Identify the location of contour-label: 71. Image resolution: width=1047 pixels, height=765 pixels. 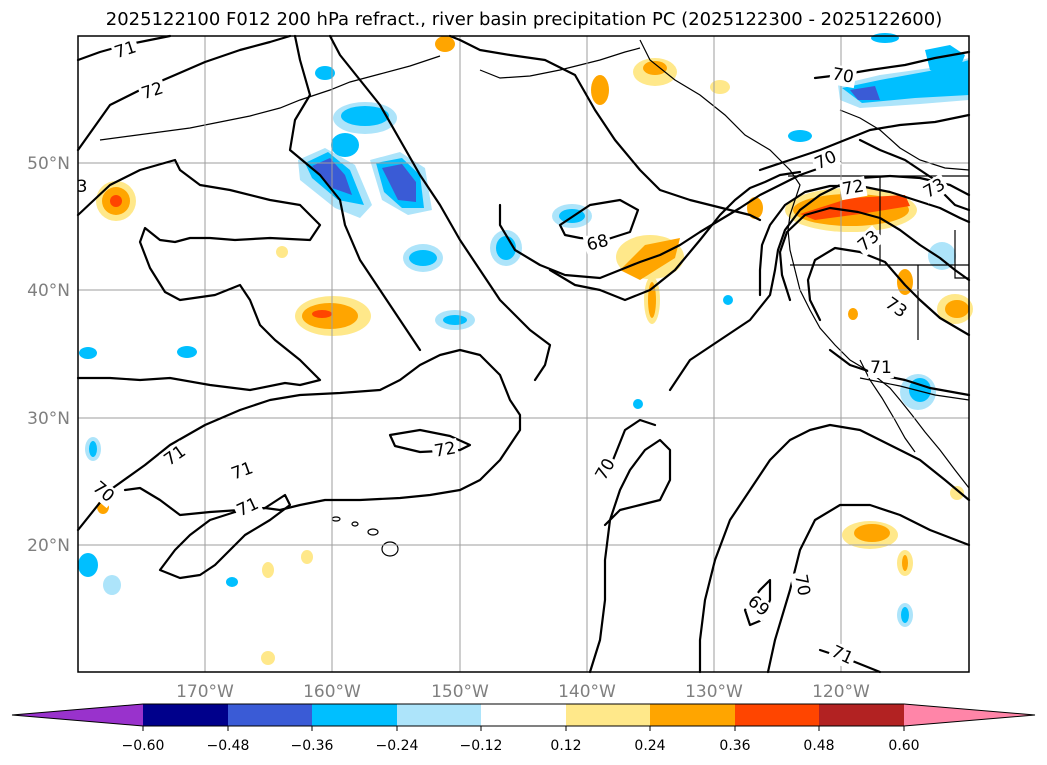
(881, 368).